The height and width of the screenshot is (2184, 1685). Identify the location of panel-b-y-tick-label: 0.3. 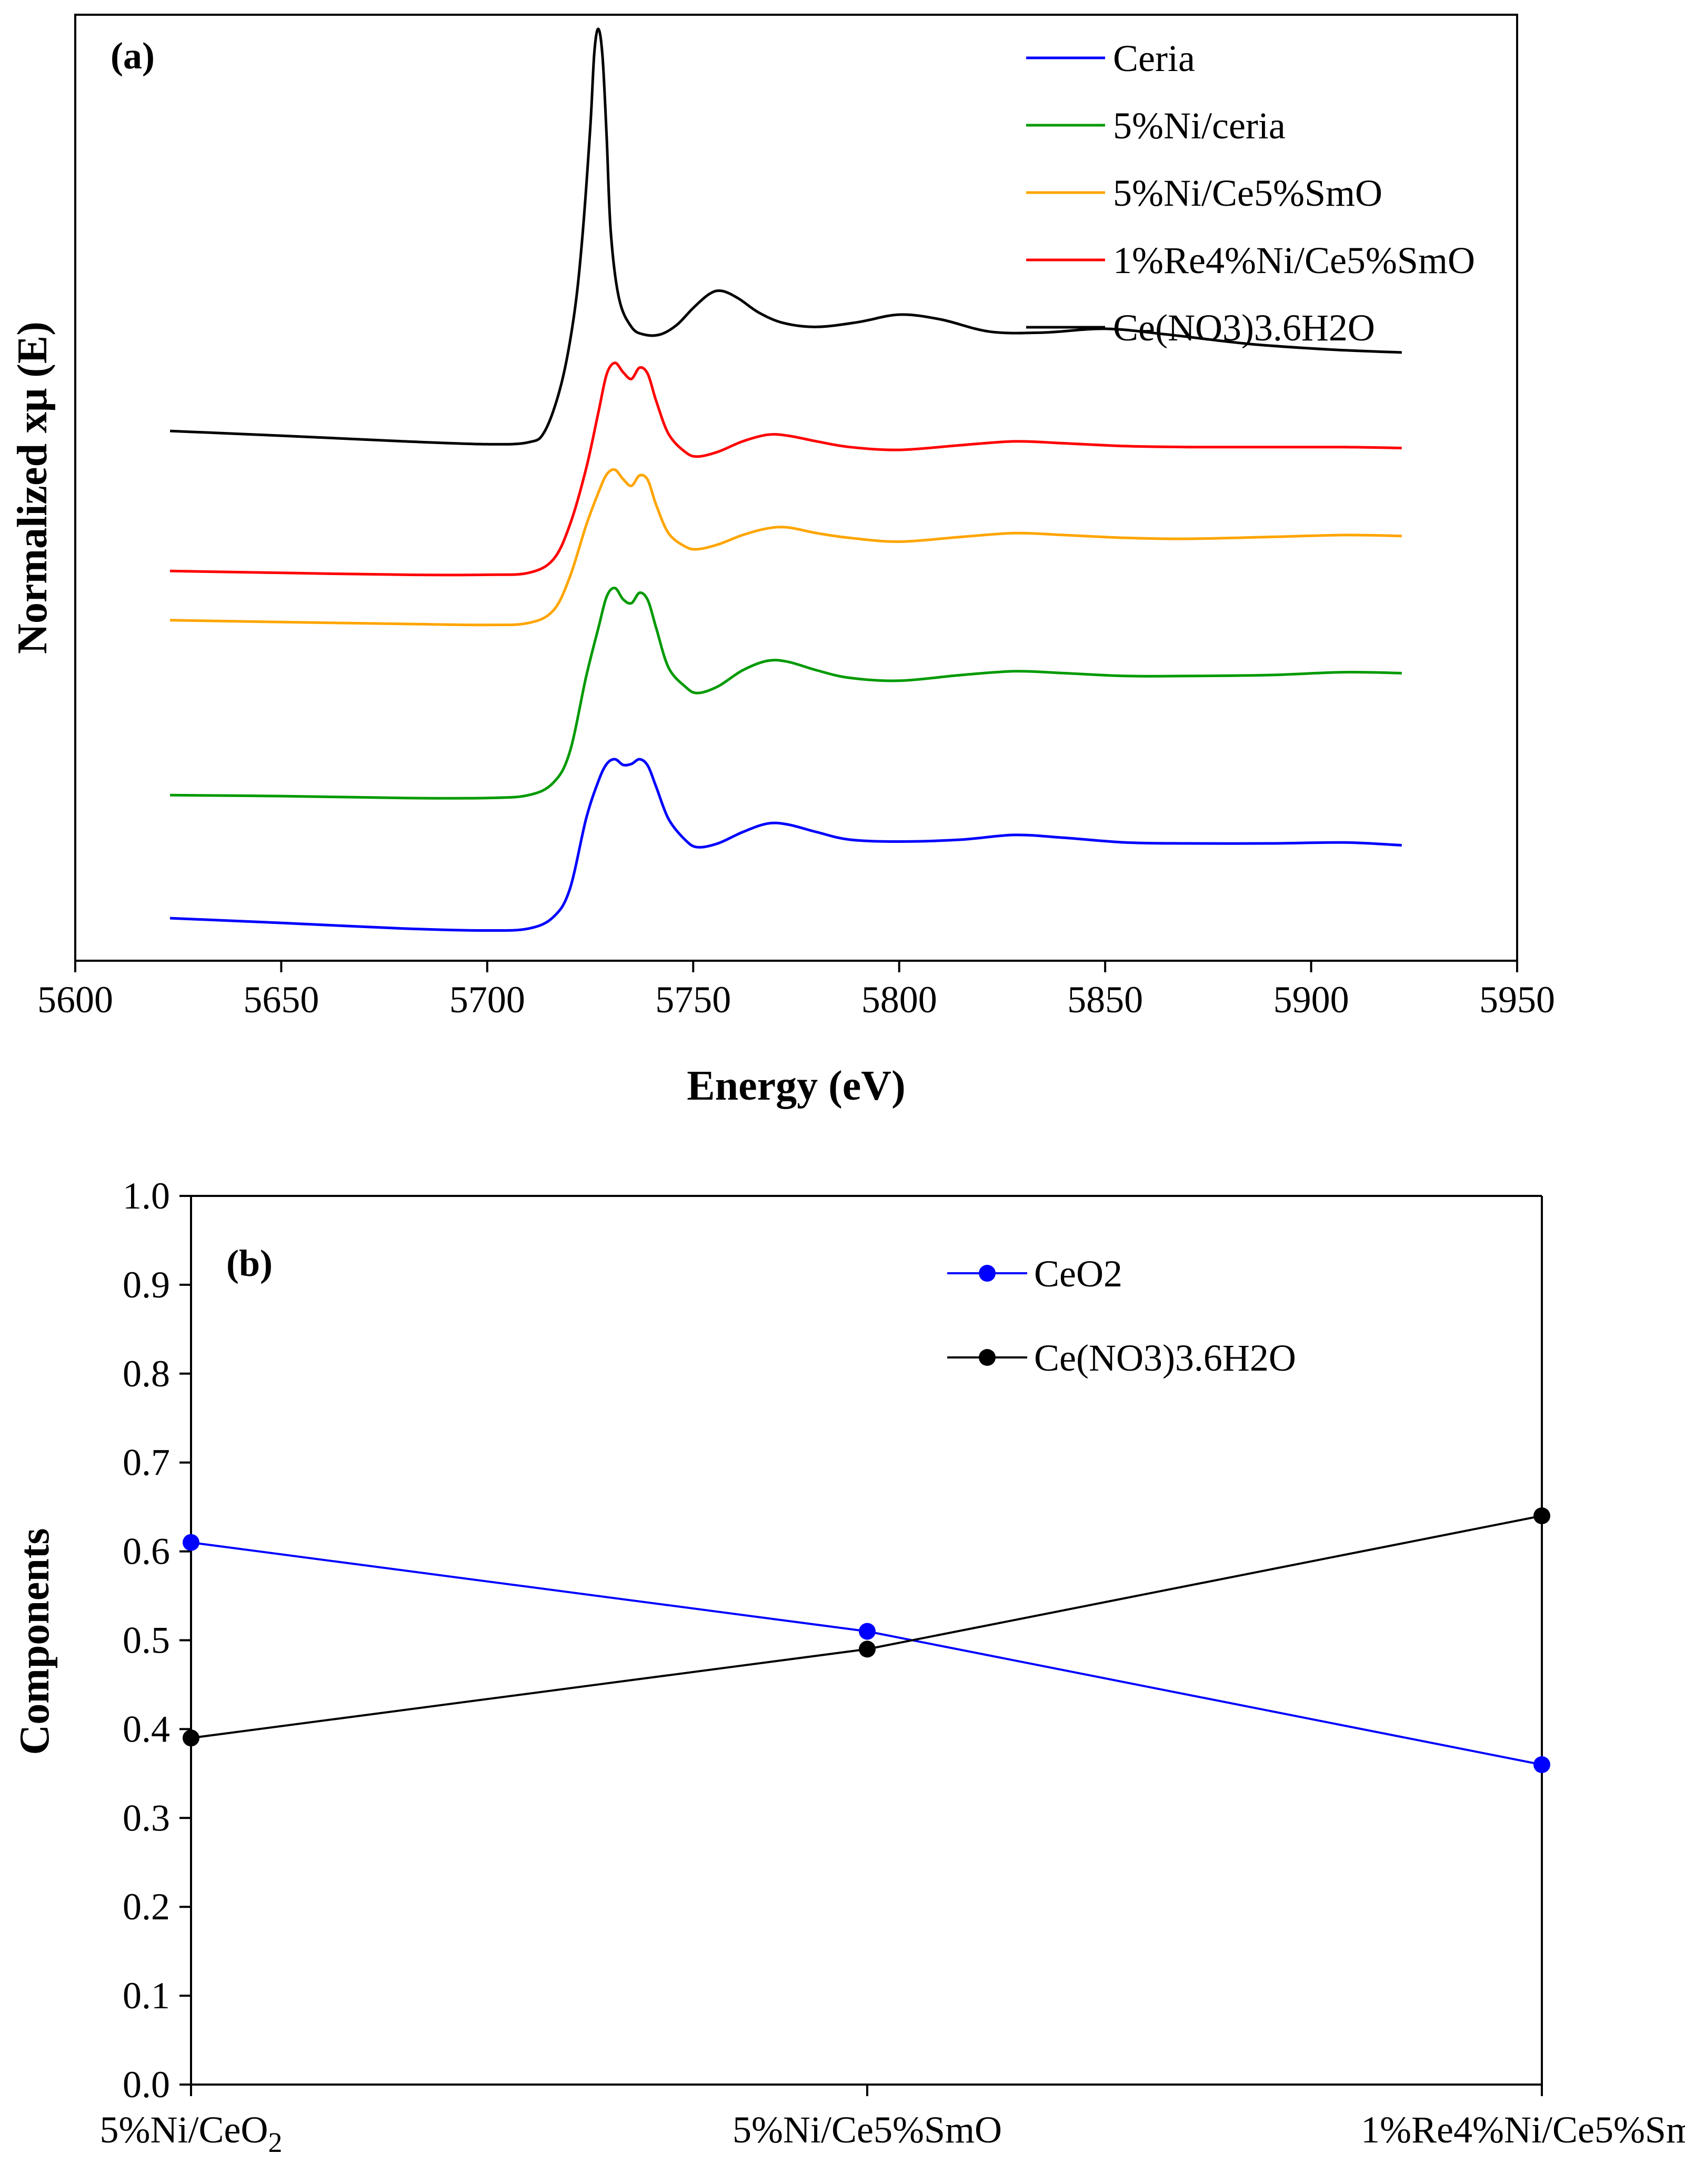
(146, 1818).